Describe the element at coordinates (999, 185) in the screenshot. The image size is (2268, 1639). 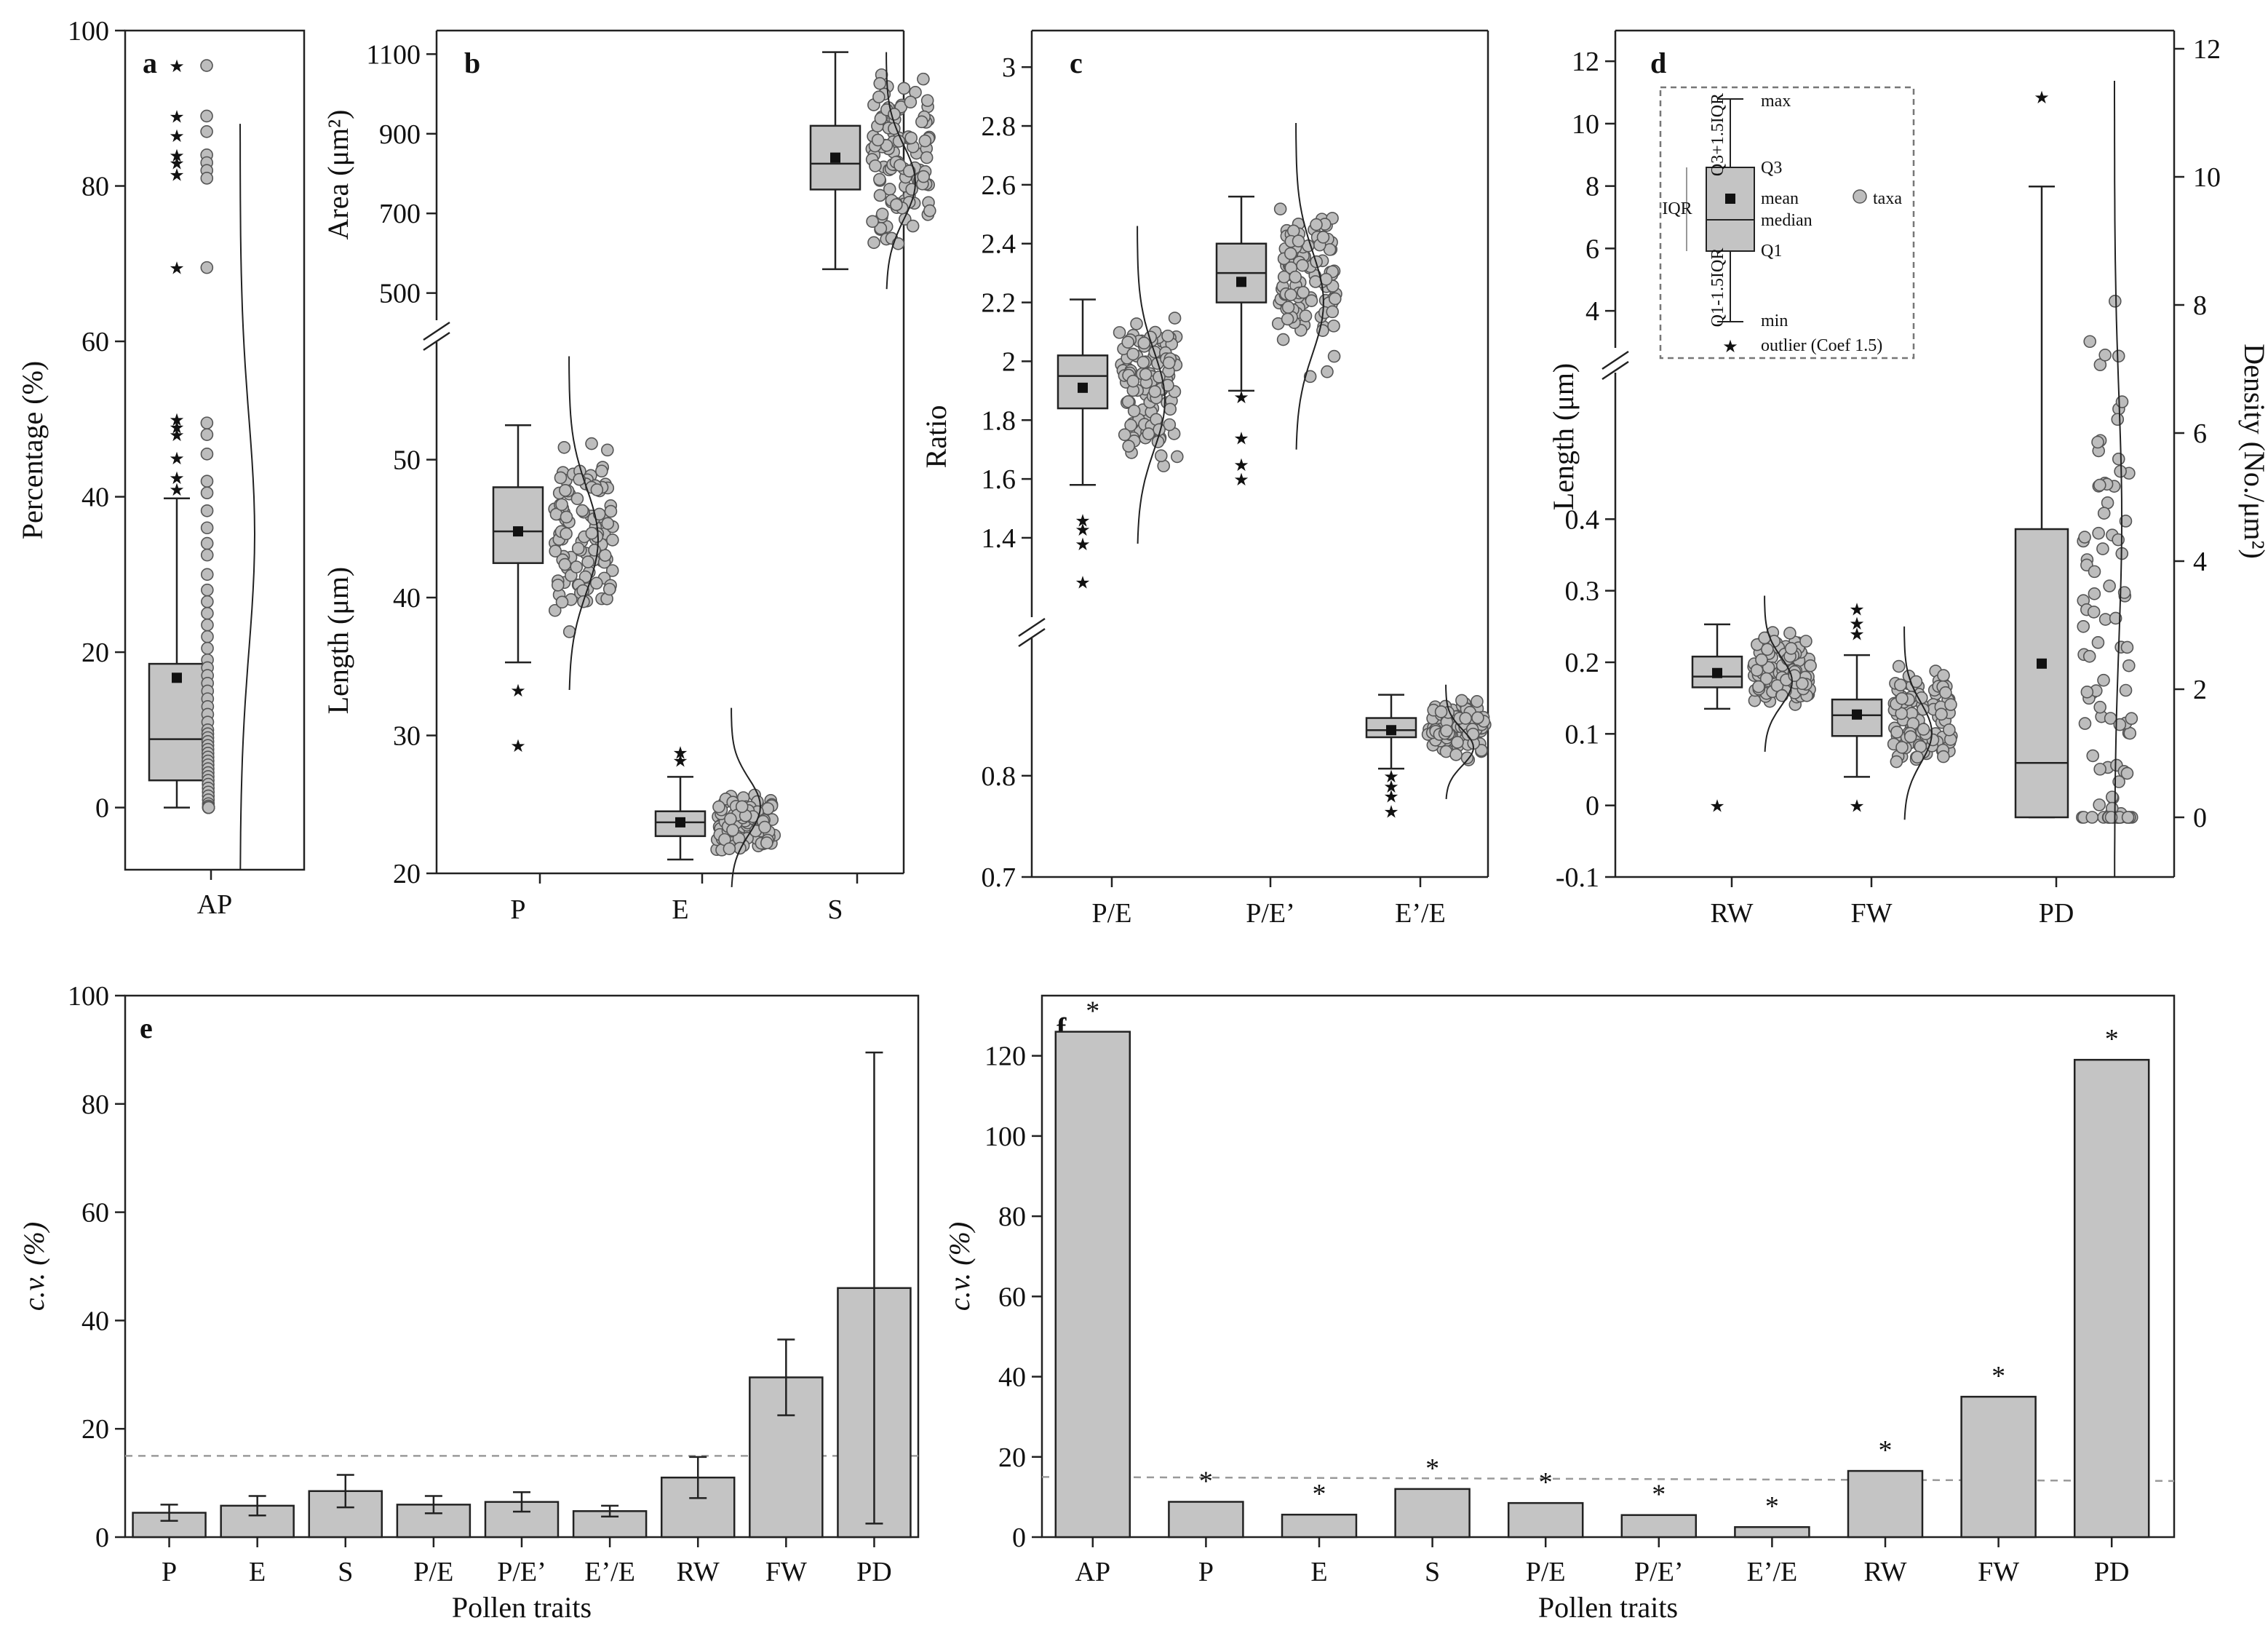
I see `panel-c-ytop-tick-label: 2.6` at that location.